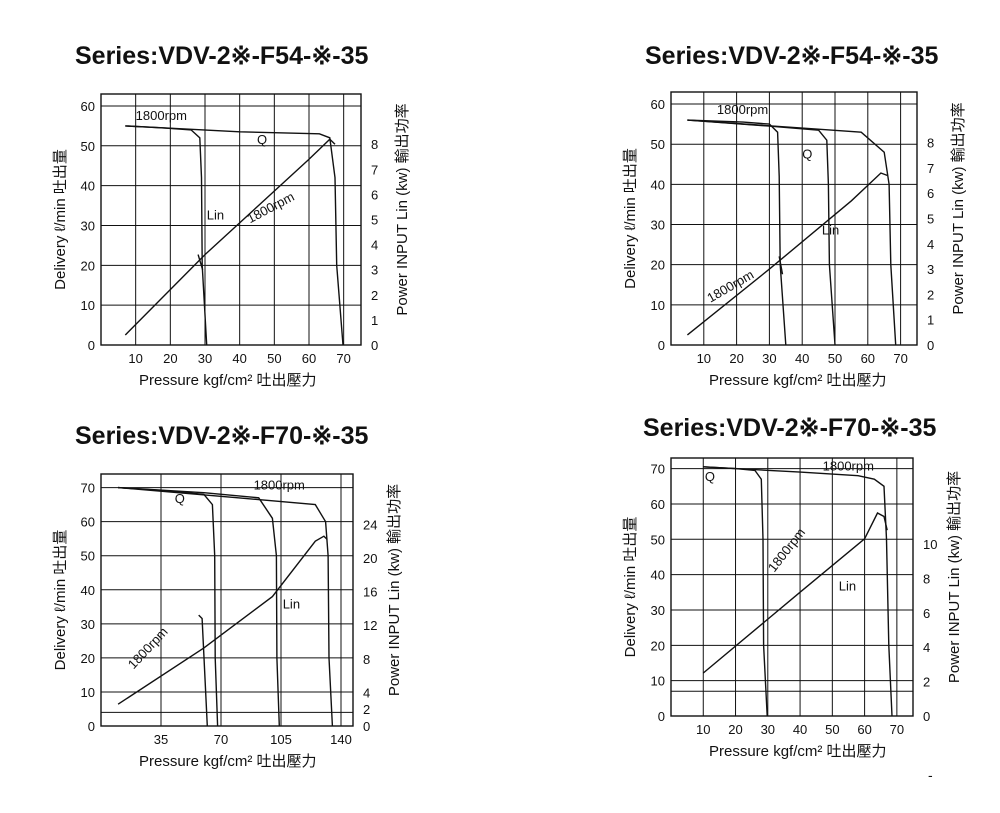 Image resolution: width=1000 pixels, height=813 pixels. I want to click on y-tick-label: 40, so click(658, 575).